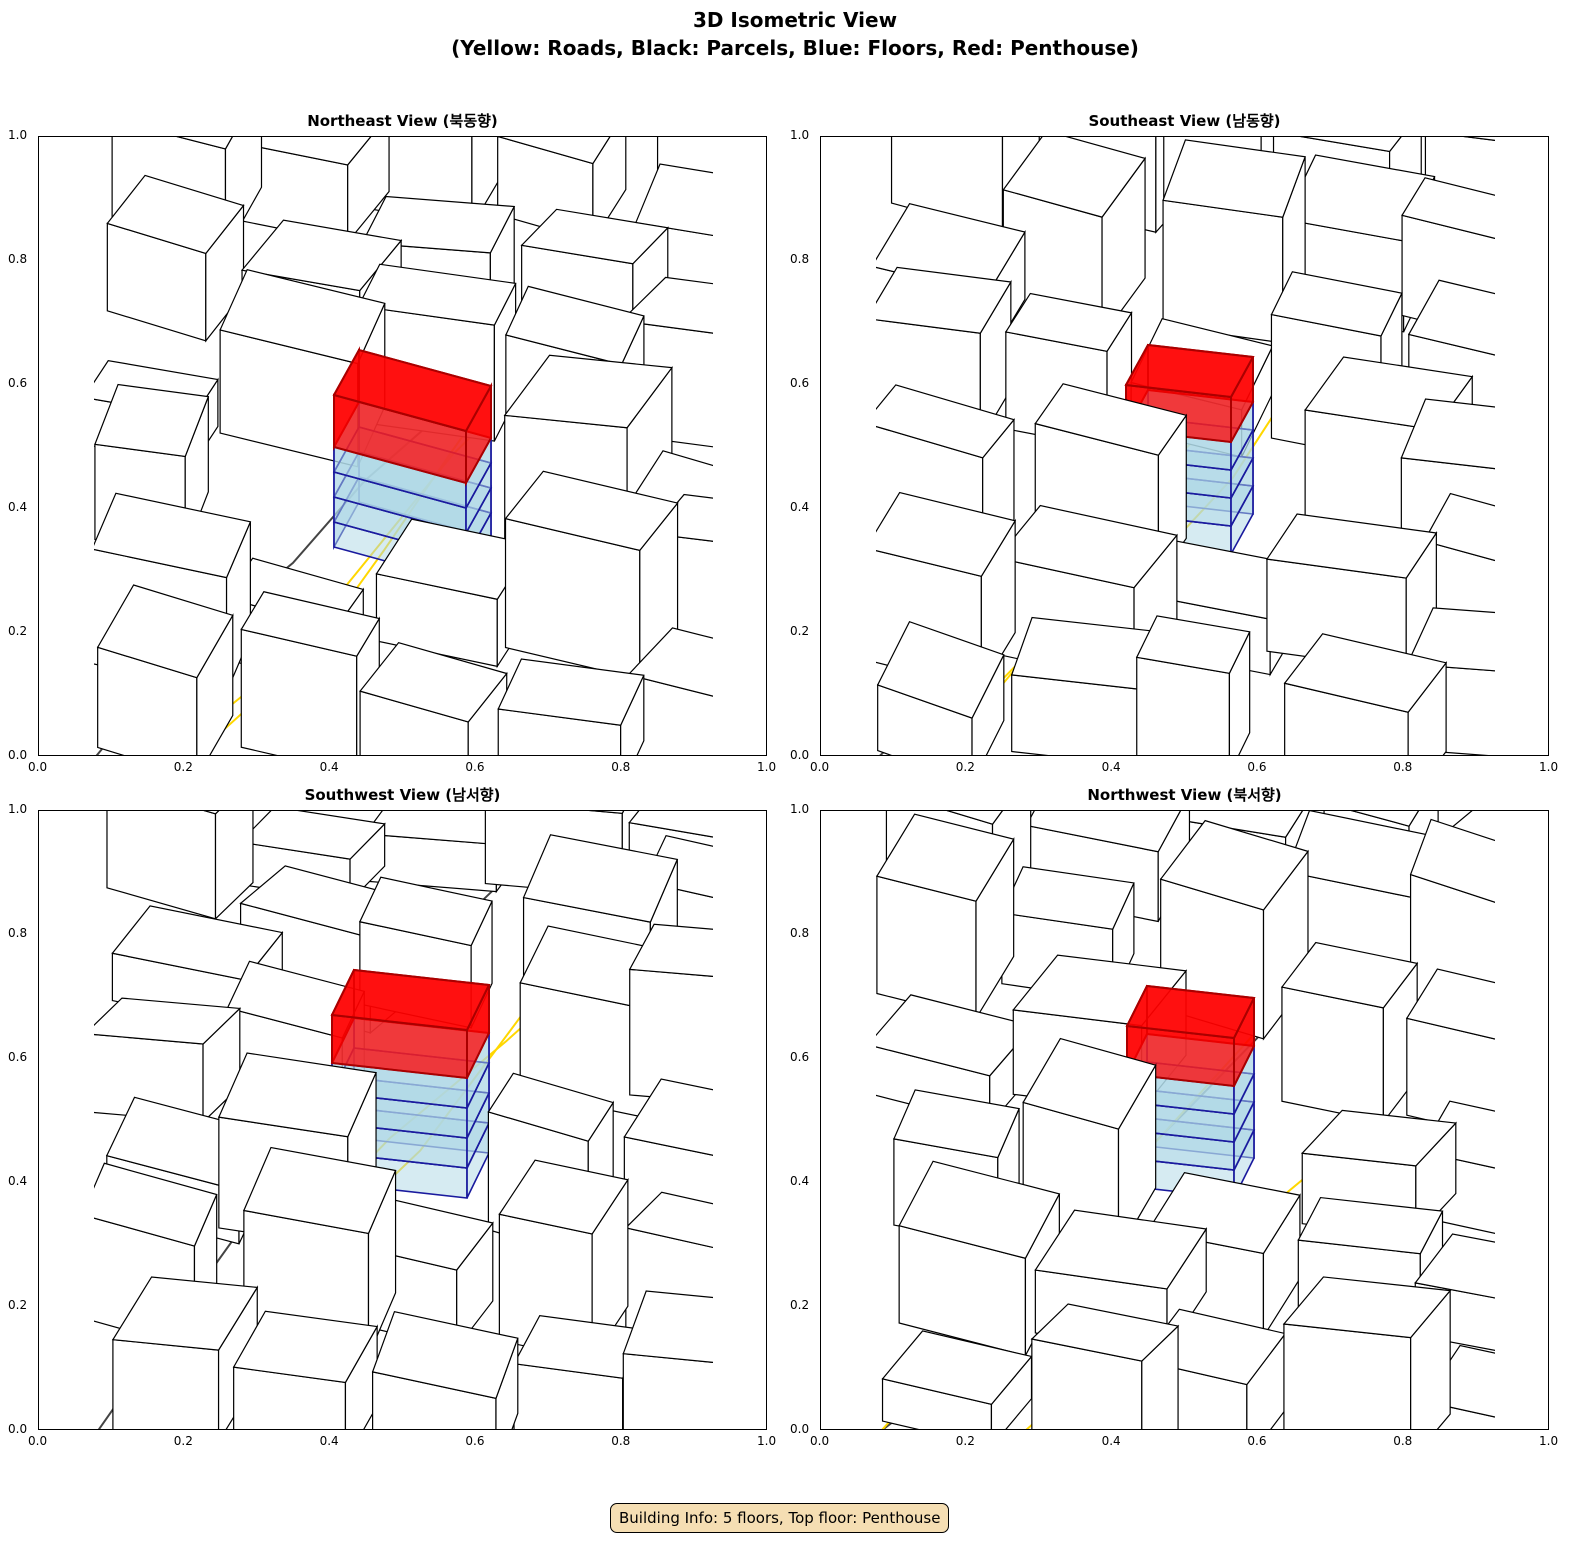 This screenshot has width=1590, height=1560. What do you see at coordinates (621, 767) in the screenshot?
I see `x-tick-label: 0.8` at bounding box center [621, 767].